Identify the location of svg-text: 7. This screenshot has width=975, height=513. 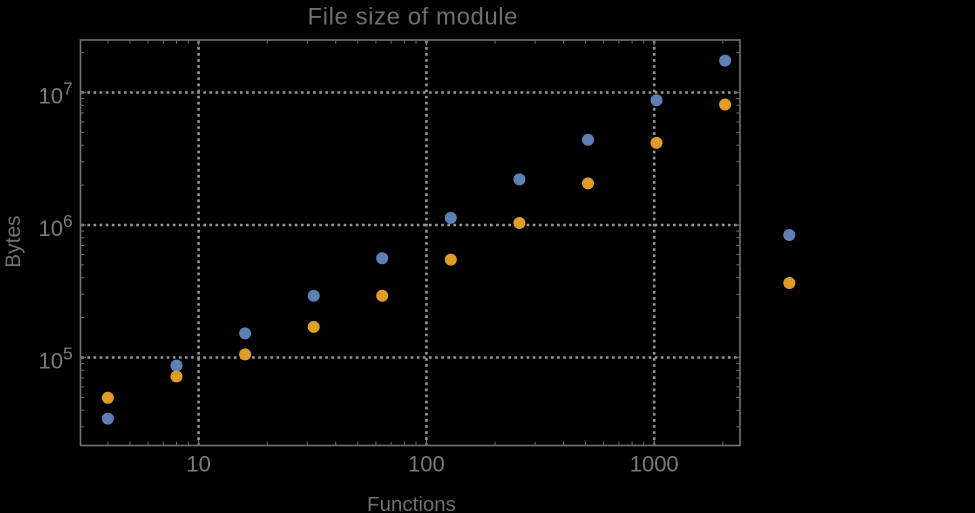
(68, 89).